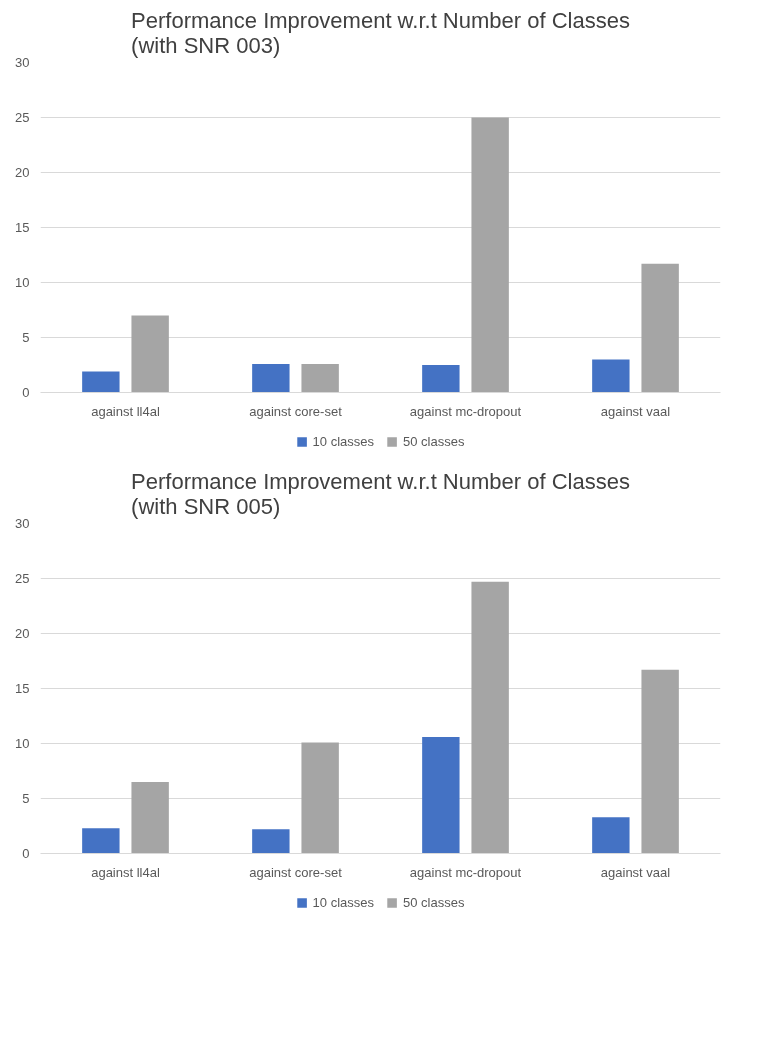 The height and width of the screenshot is (1063, 762). What do you see at coordinates (380, 493) in the screenshot?
I see `chart-title: Performance Improvement w.r.t Number of Classes (with SNR 005)` at bounding box center [380, 493].